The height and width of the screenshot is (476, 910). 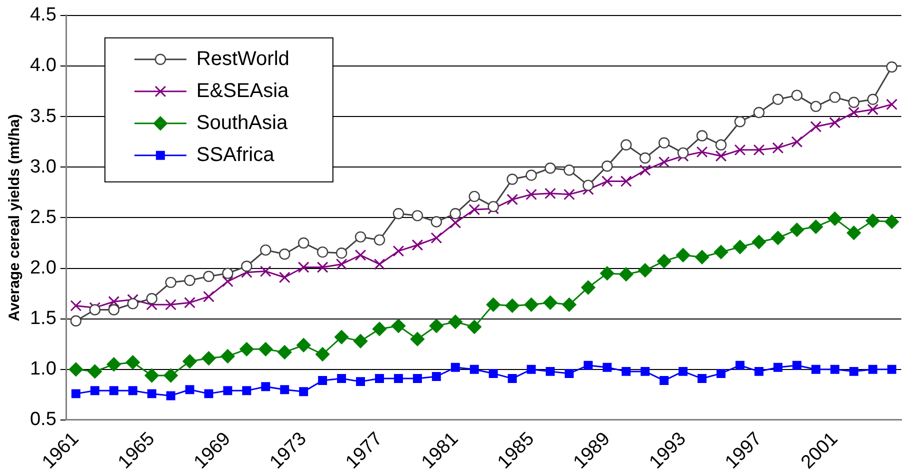 What do you see at coordinates (43, 268) in the screenshot?
I see `y-tick-label: 2.0` at bounding box center [43, 268].